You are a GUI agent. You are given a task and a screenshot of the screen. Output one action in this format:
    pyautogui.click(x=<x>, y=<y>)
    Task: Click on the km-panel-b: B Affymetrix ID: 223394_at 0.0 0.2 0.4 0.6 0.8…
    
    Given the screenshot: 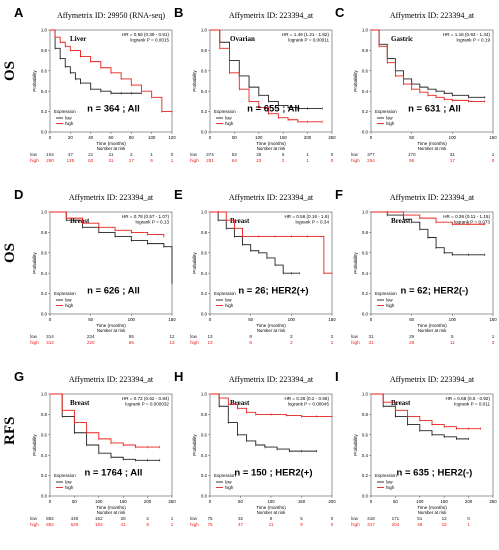 What is the action you would take?
    pyautogui.click(x=255, y=84)
    